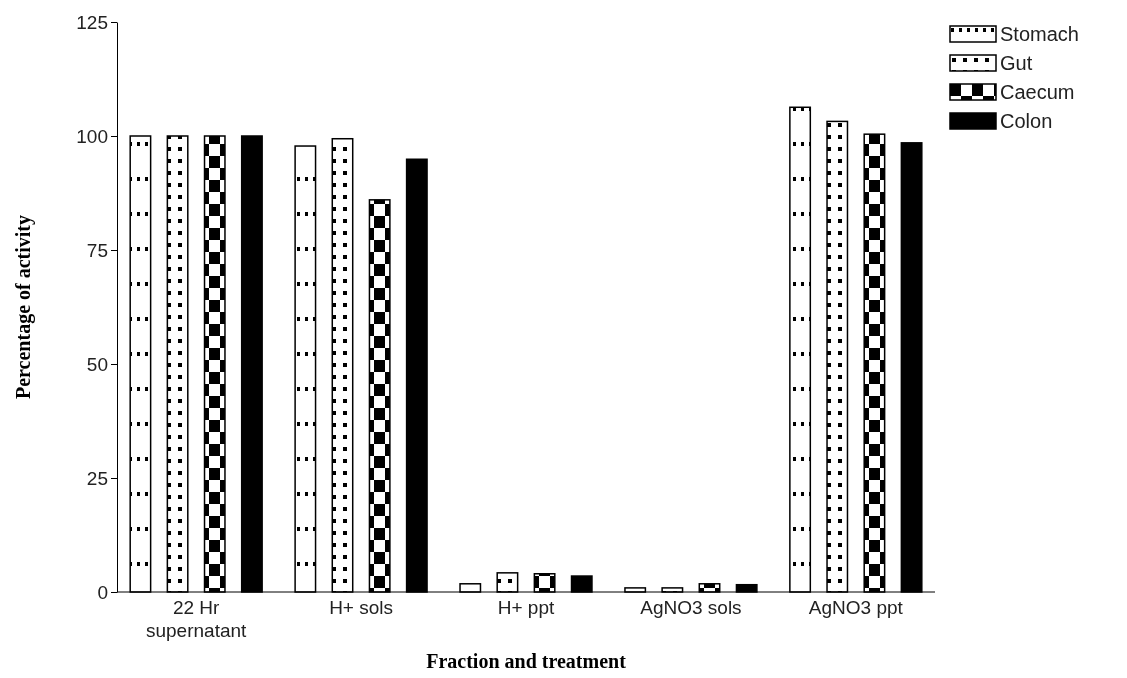  Describe the element at coordinates (1016, 63) in the screenshot. I see `legend-label: Gut` at that location.